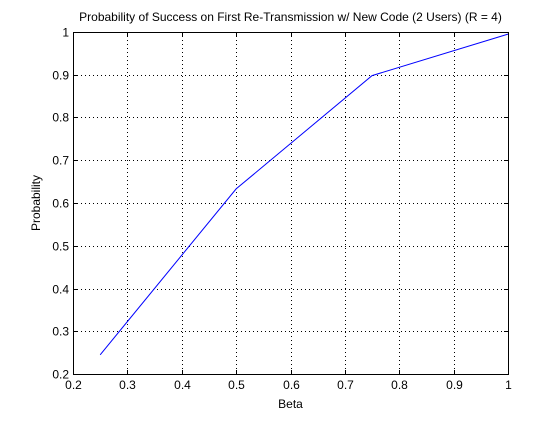 The width and height of the screenshot is (560, 425). What do you see at coordinates (60, 118) in the screenshot?
I see `y-tick-label: 0.8` at bounding box center [60, 118].